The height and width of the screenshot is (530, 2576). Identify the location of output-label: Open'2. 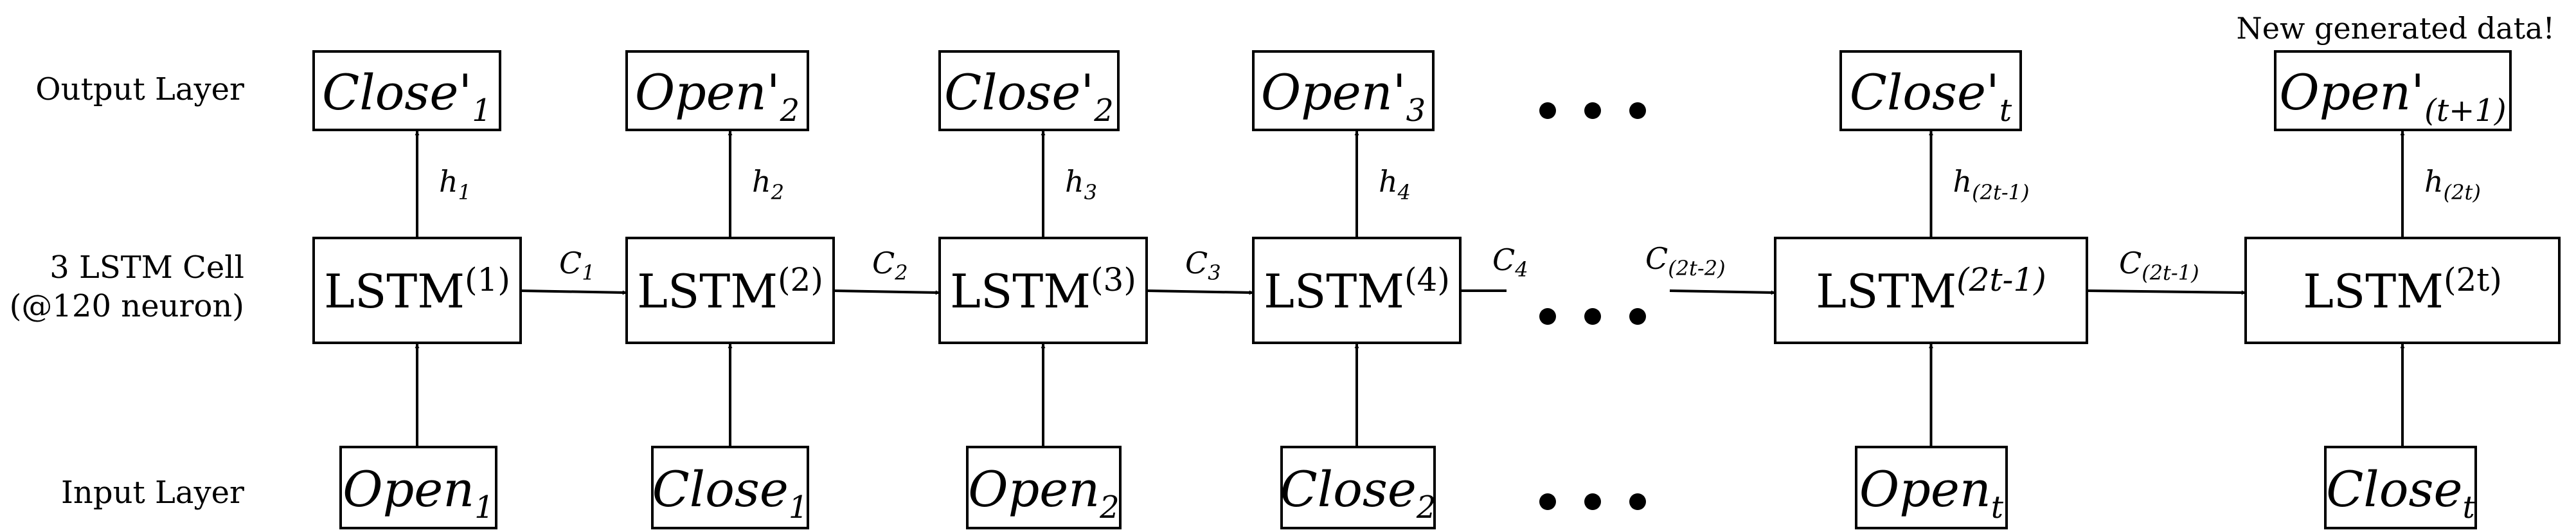
(717, 97).